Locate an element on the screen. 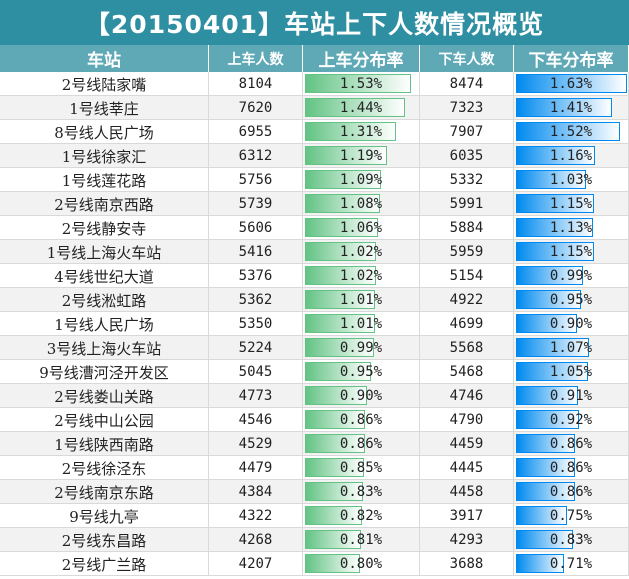 This screenshot has width=629, height=579. alighting-rate-cell: 0.75% is located at coordinates (571, 516).